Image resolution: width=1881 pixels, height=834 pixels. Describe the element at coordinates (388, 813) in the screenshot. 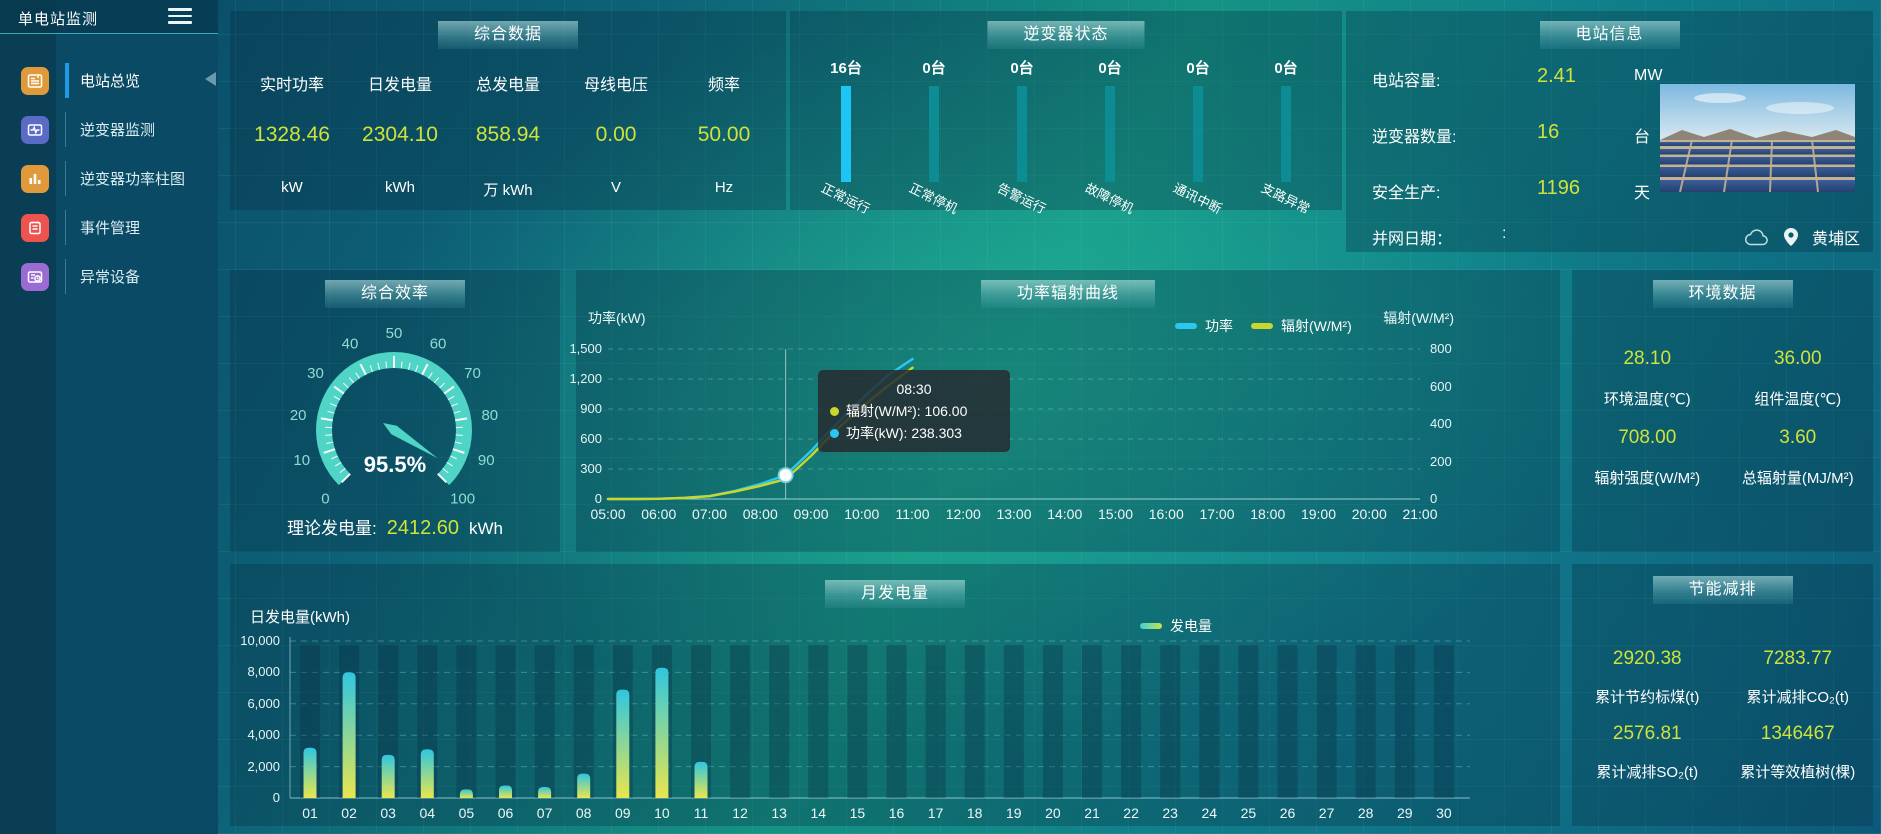

I see `x-axis-tick: 03` at that location.